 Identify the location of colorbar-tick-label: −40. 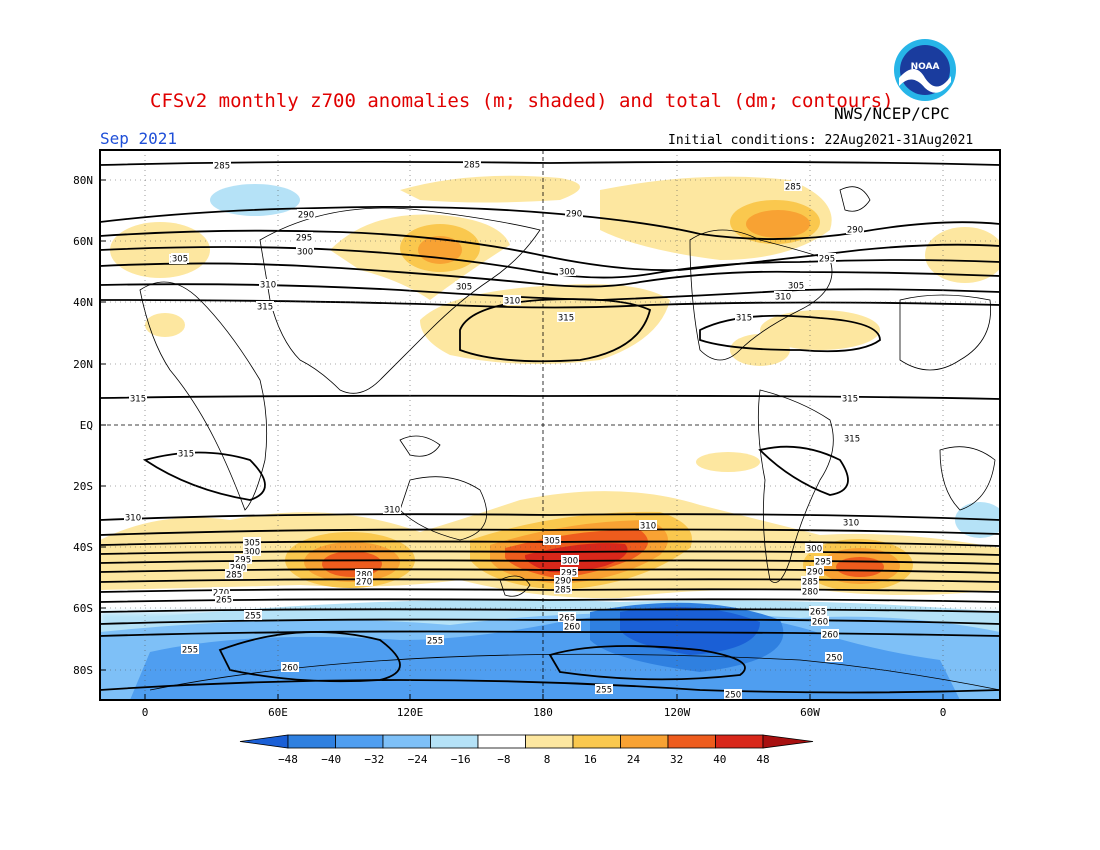
(331, 759).